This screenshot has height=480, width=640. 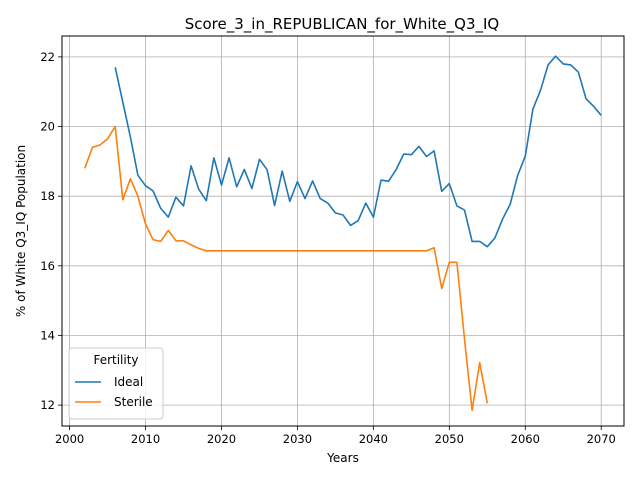 What do you see at coordinates (47, 196) in the screenshot?
I see `y-tick-label: 18` at bounding box center [47, 196].